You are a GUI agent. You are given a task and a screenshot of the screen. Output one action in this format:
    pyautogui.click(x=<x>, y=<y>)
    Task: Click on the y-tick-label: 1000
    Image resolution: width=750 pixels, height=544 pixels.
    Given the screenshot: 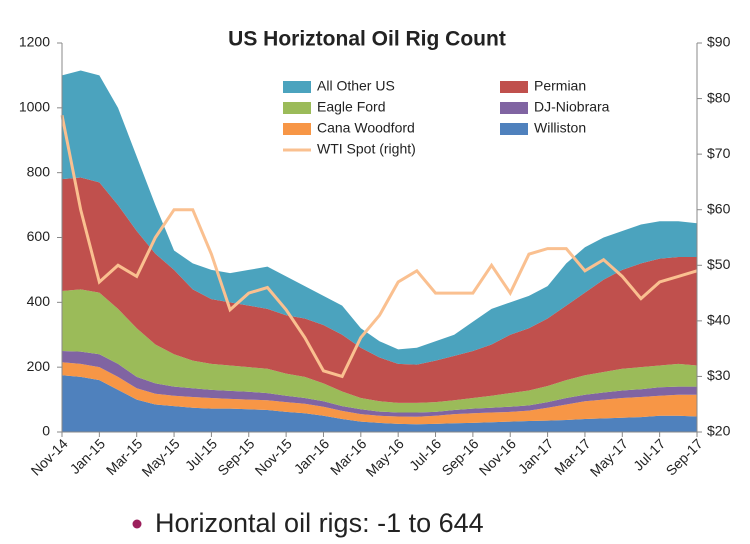 What is the action you would take?
    pyautogui.click(x=34, y=107)
    